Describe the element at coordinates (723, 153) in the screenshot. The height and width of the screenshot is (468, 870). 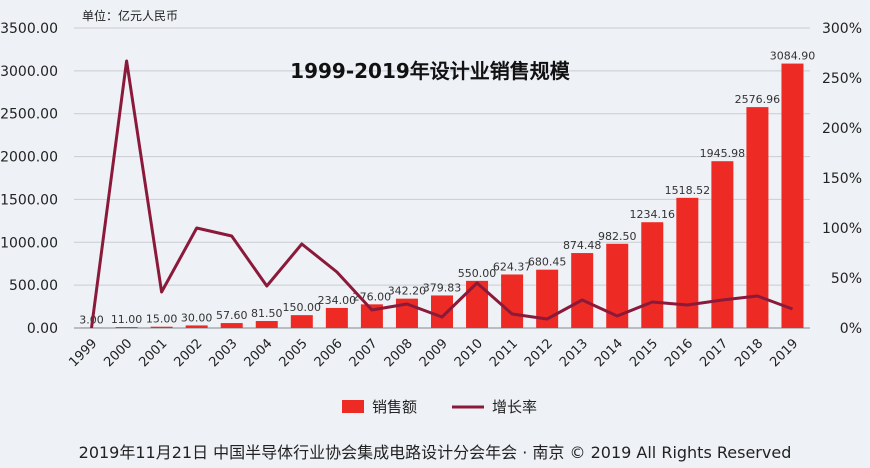
I see `bar-value-label: 1945.98` at that location.